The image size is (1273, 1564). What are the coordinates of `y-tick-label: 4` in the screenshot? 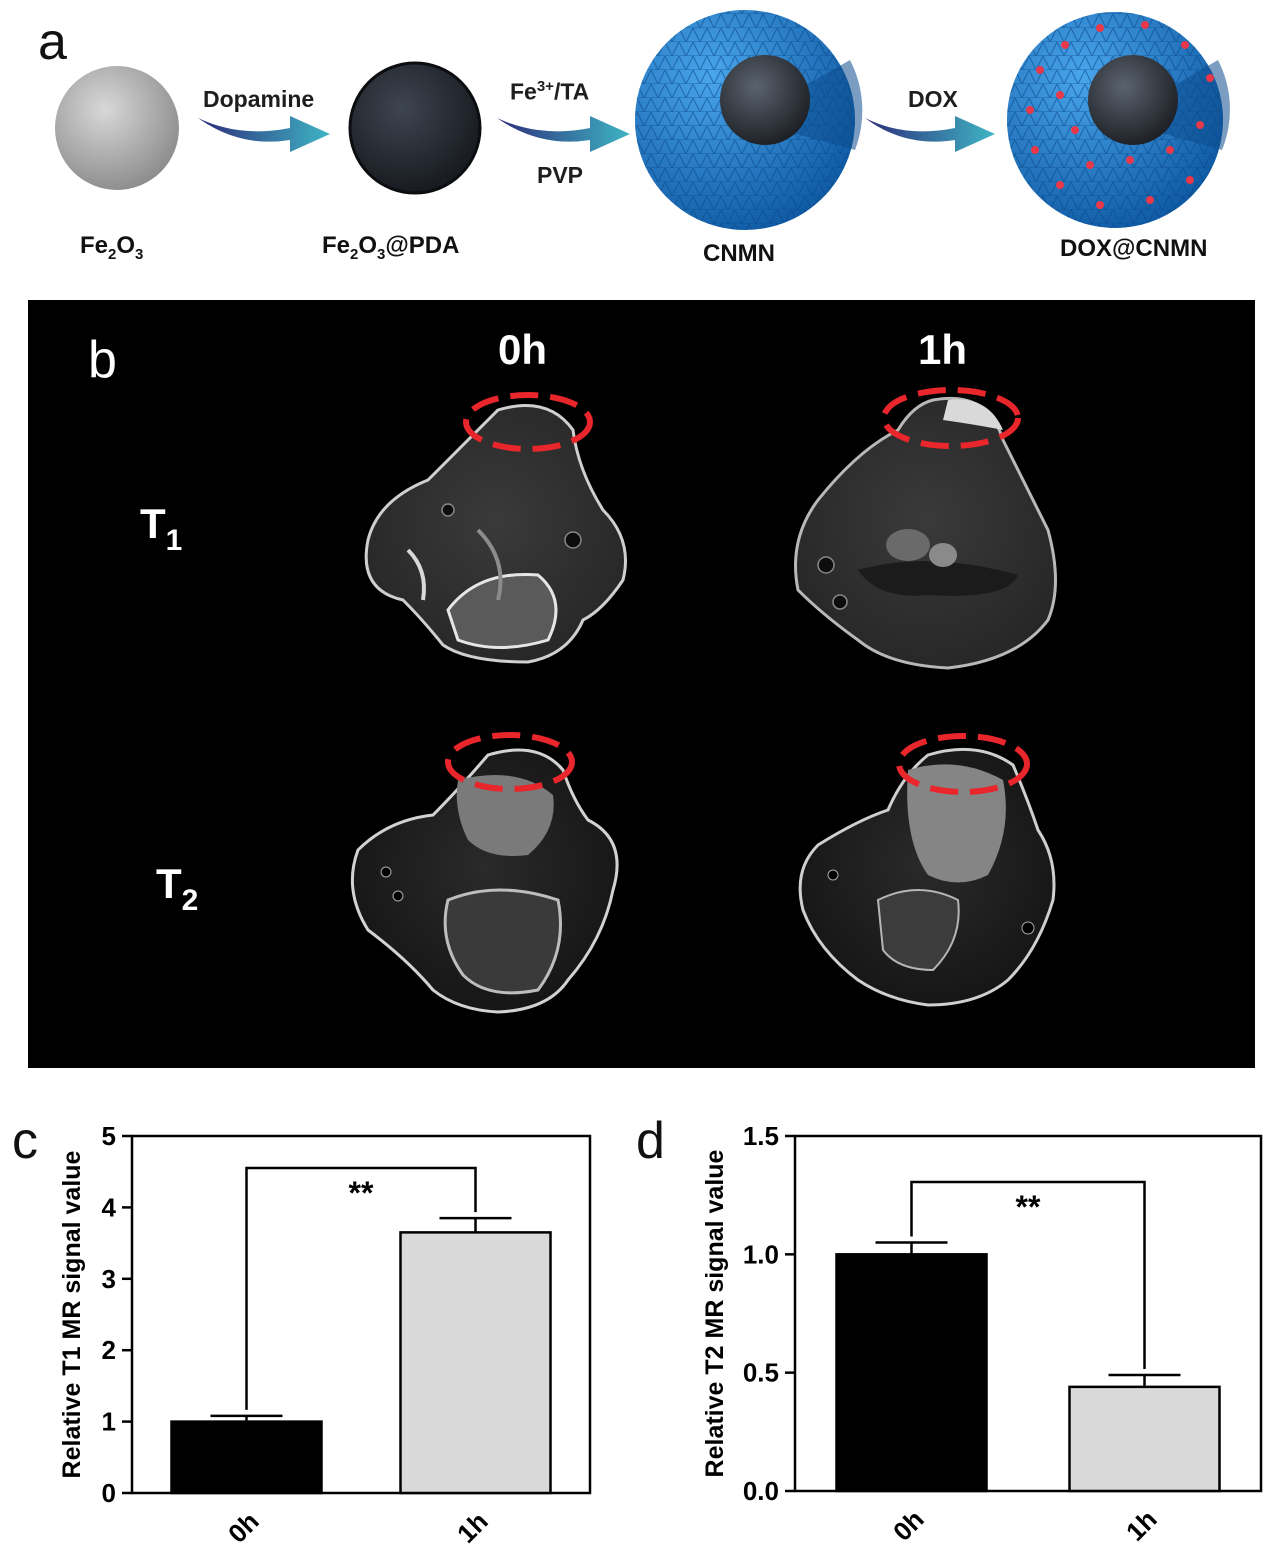 It's located at (109, 1207).